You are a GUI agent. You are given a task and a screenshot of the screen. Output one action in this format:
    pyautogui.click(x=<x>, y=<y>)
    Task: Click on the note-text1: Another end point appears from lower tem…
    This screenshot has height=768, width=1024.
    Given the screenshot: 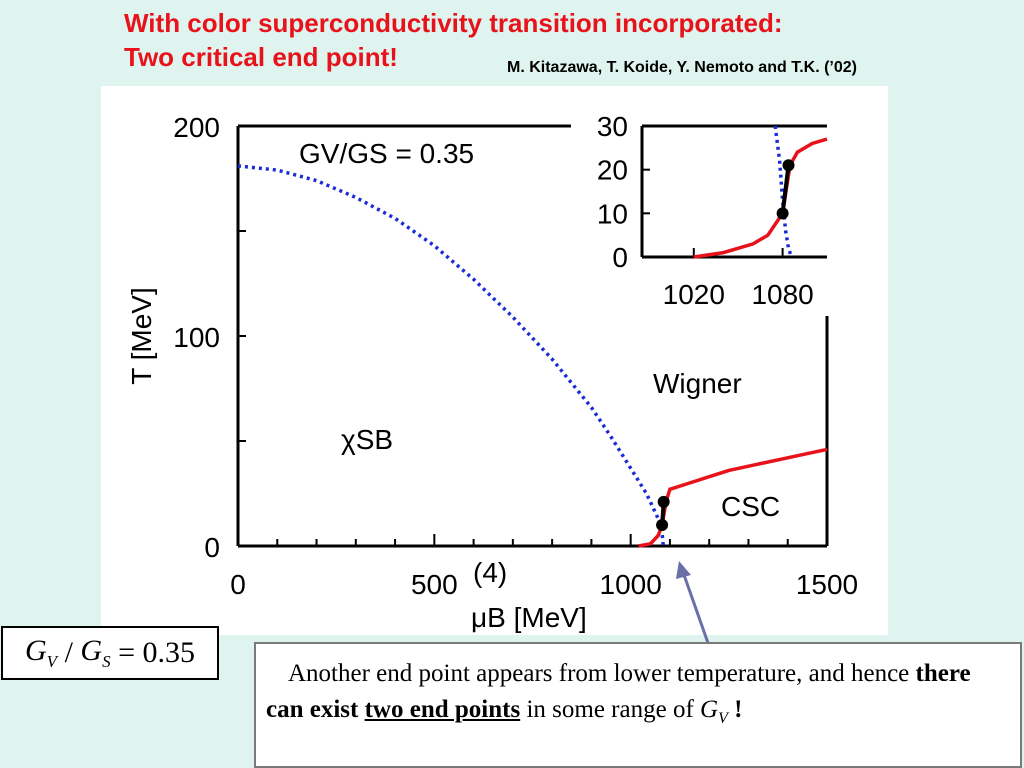 What is the action you would take?
    pyautogui.click(x=602, y=673)
    